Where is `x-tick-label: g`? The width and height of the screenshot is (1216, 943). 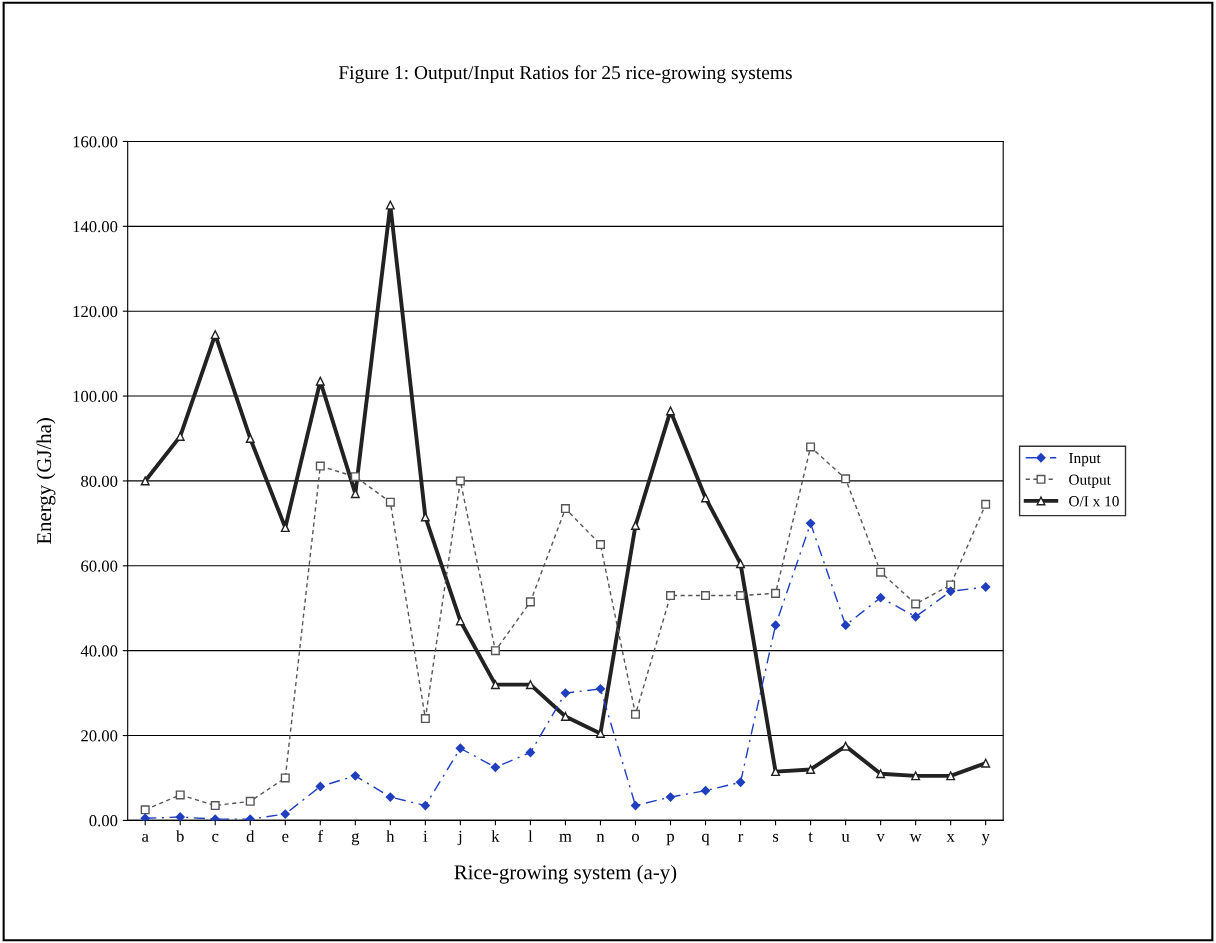
x-tick-label: g is located at coordinates (355, 839).